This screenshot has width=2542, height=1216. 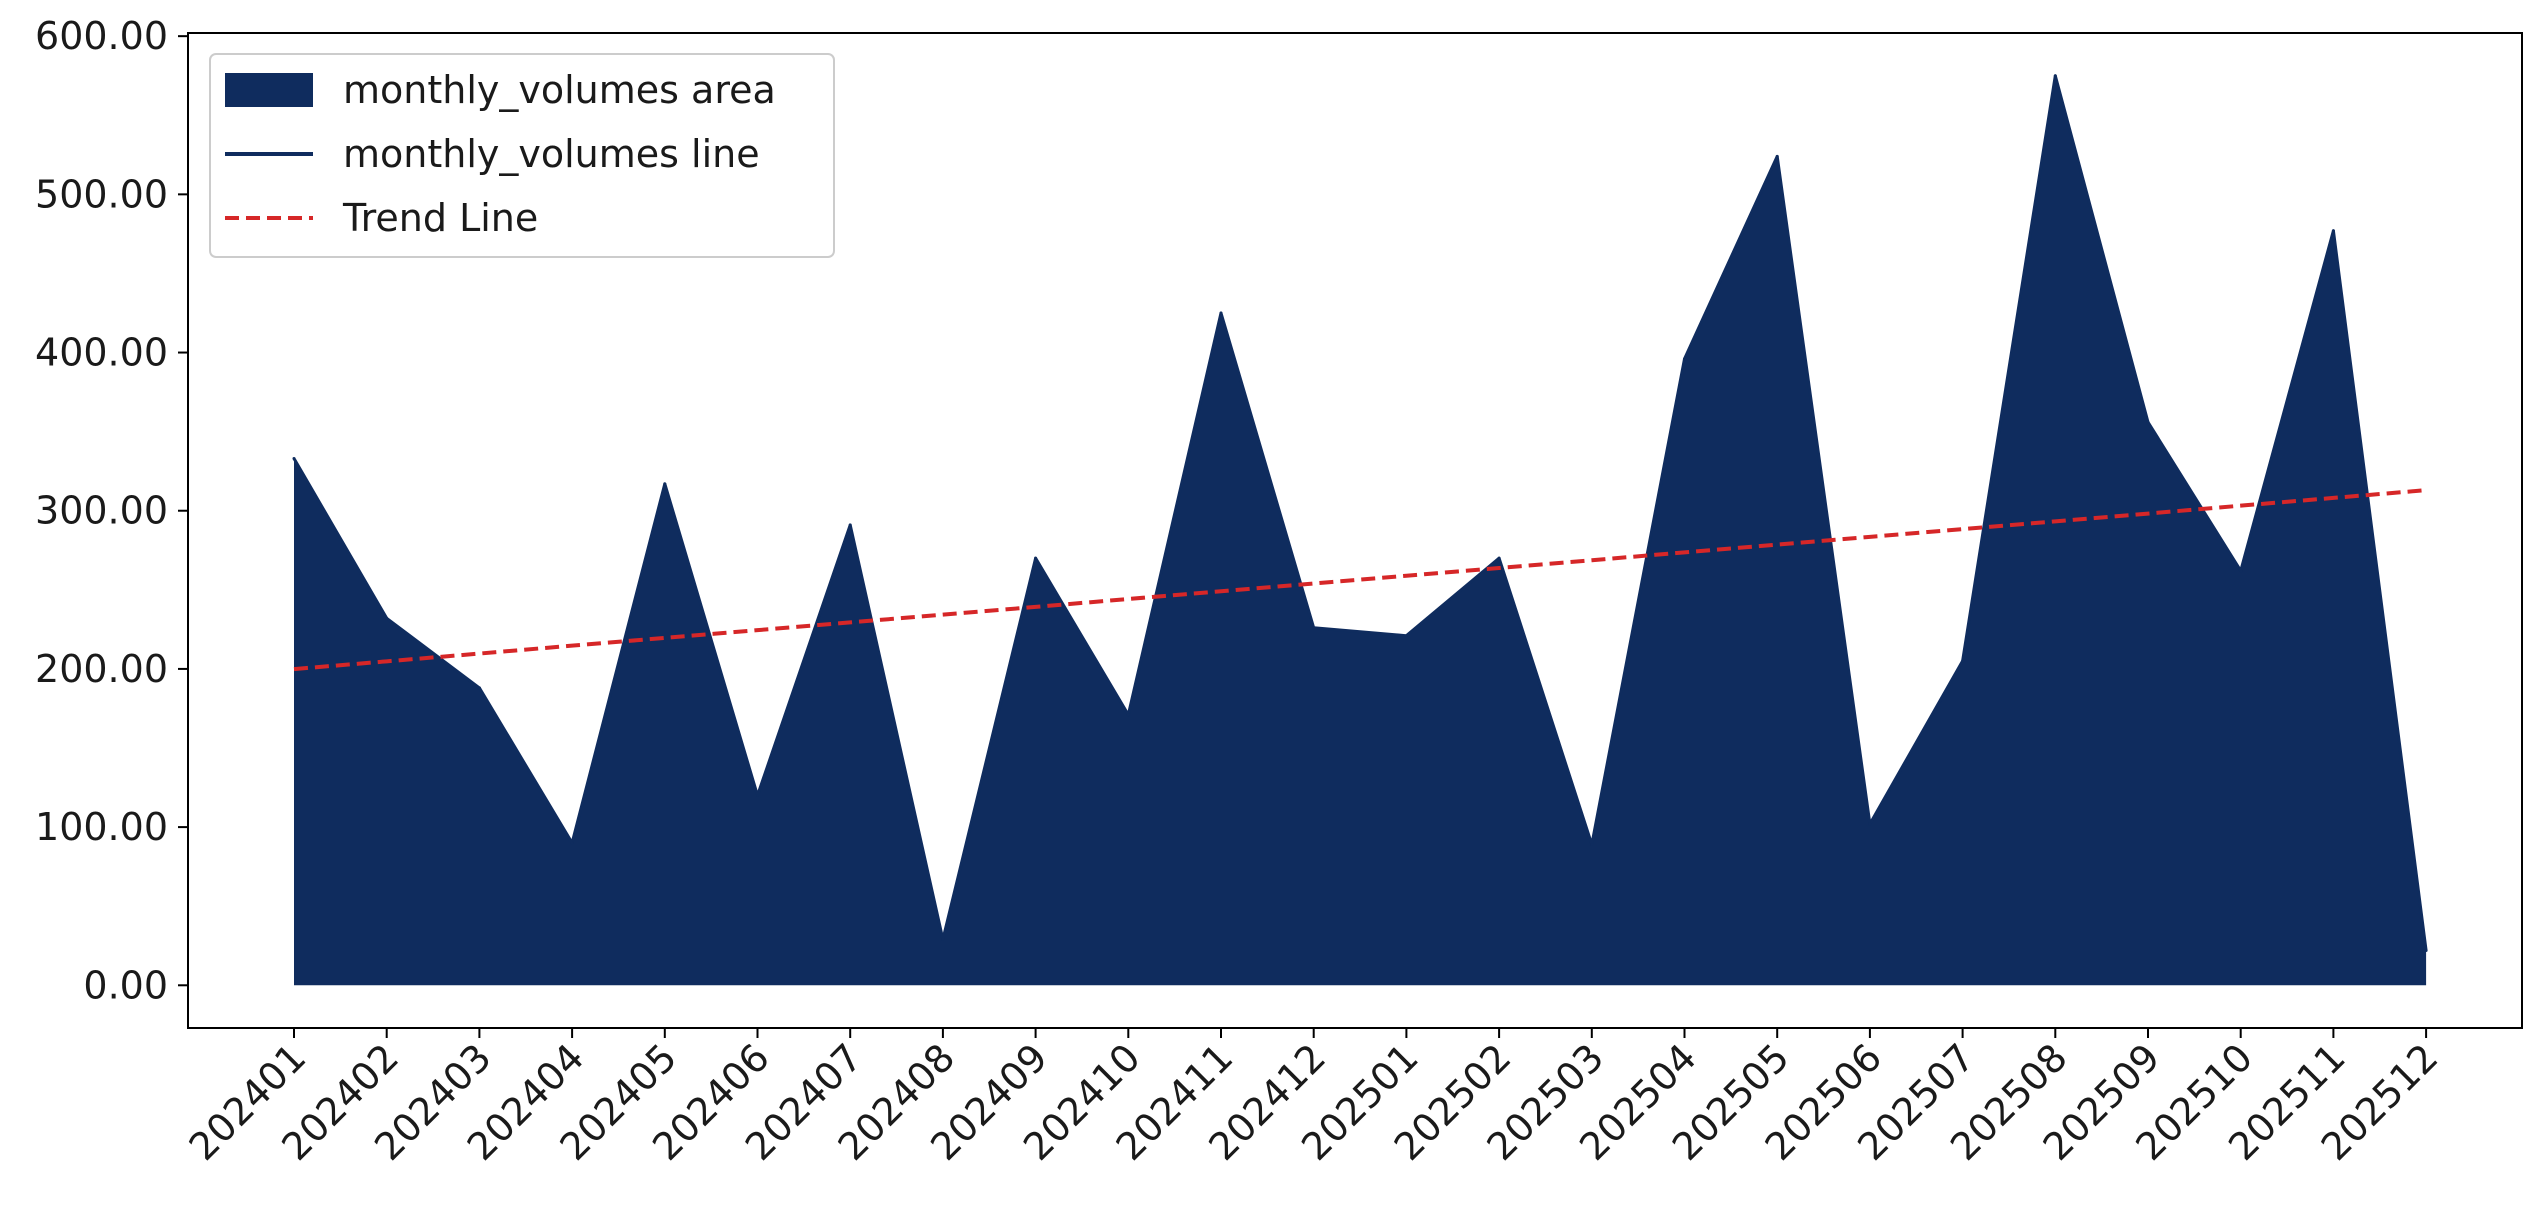 What do you see at coordinates (101, 669) in the screenshot?
I see `y-tick-label: 200.00` at bounding box center [101, 669].